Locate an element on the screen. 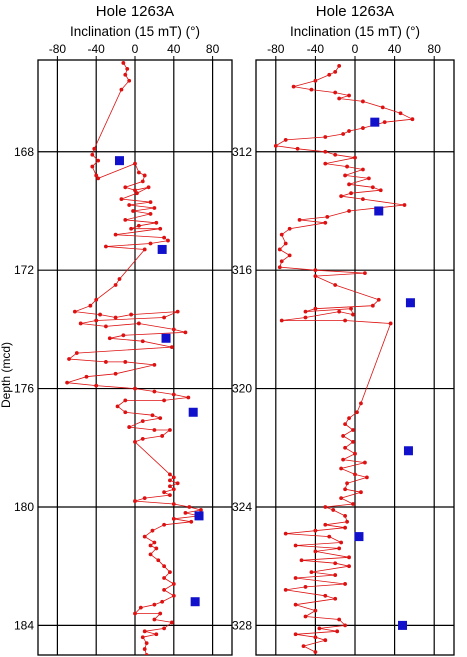 The height and width of the screenshot is (657, 467). left-ytick-label: 172 is located at coordinates (24, 270).